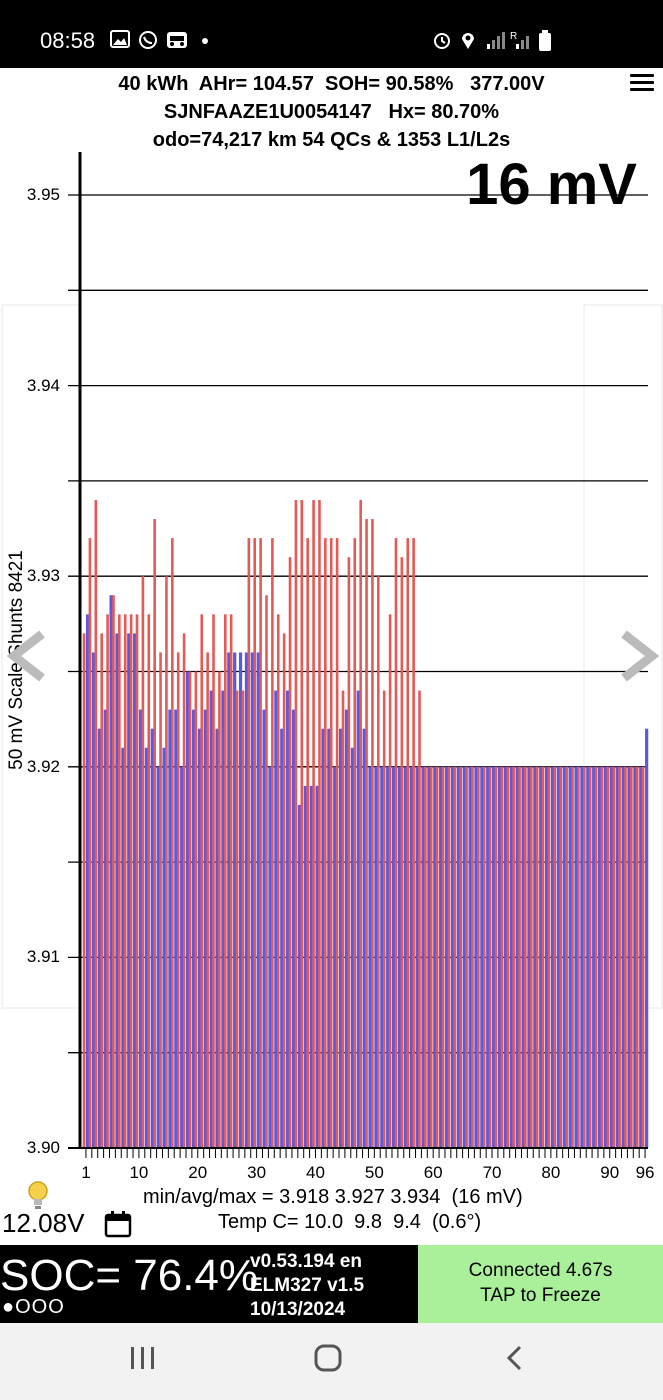  Describe the element at coordinates (333, 1197) in the screenshot. I see `min-avg-max-text: min/avg/max = 3.918 3.927 3.934 (16 mV)` at that location.